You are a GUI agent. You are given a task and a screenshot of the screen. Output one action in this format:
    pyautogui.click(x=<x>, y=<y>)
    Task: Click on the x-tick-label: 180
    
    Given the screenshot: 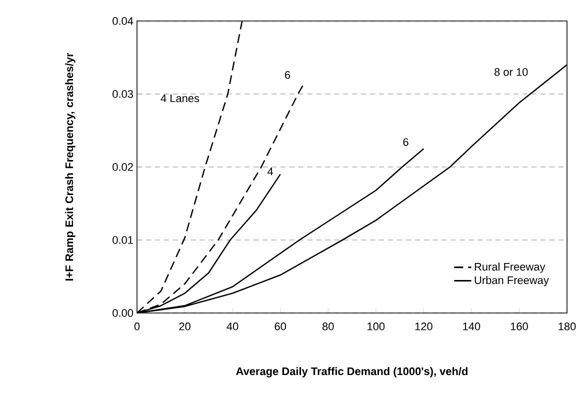 What is the action you would take?
    pyautogui.click(x=567, y=326)
    